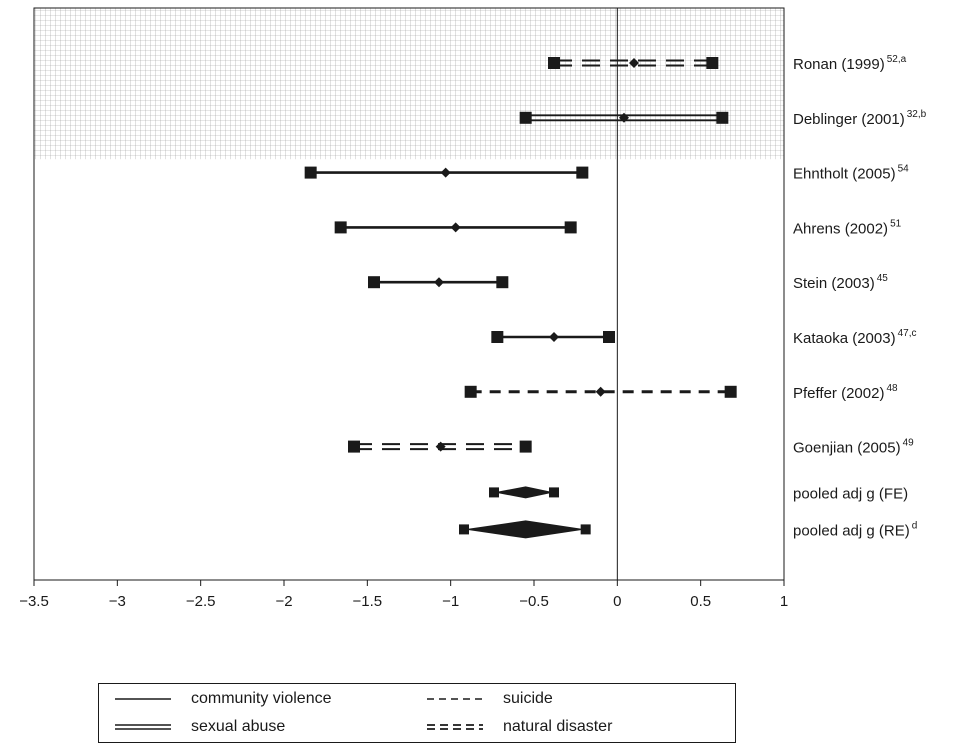  I want to click on label-superscript: 32,b, so click(917, 114).